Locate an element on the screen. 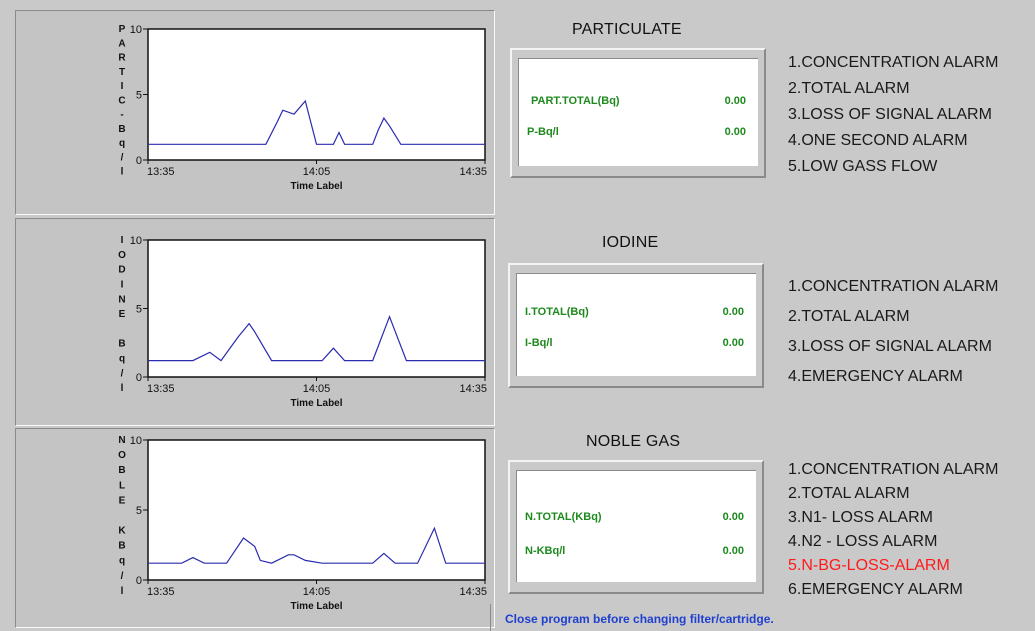 Image resolution: width=1035 pixels, height=631 pixels. readout-panel: PART.TOTAL(Bq) 0.00 P-Bq/l 0.00 is located at coordinates (638, 112).